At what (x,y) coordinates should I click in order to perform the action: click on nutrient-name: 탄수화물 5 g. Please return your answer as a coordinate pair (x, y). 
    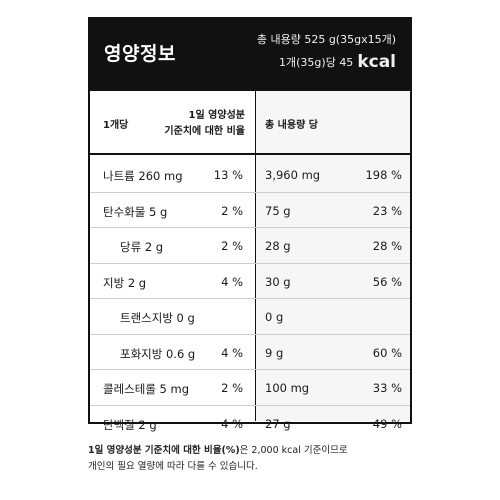
    Looking at the image, I should click on (135, 211).